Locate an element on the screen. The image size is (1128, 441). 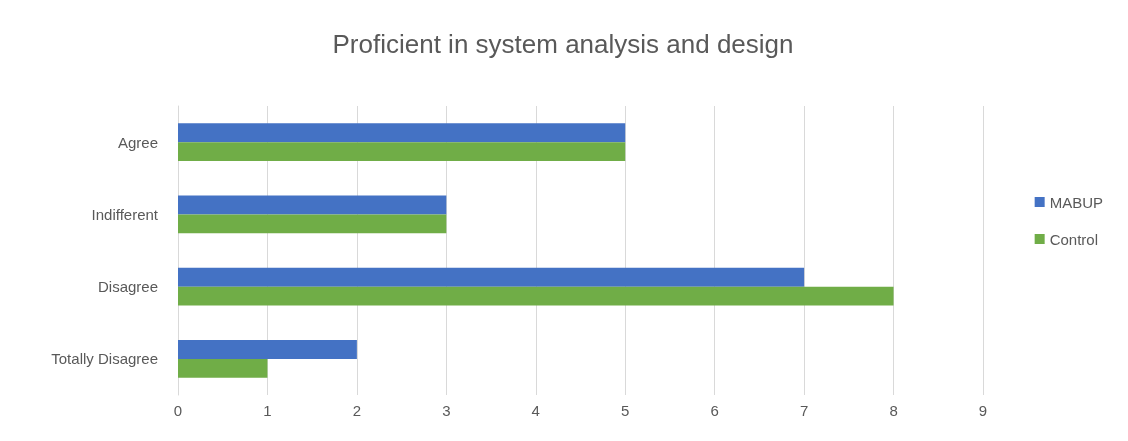
y-tick-label: Indifferent is located at coordinates (125, 214).